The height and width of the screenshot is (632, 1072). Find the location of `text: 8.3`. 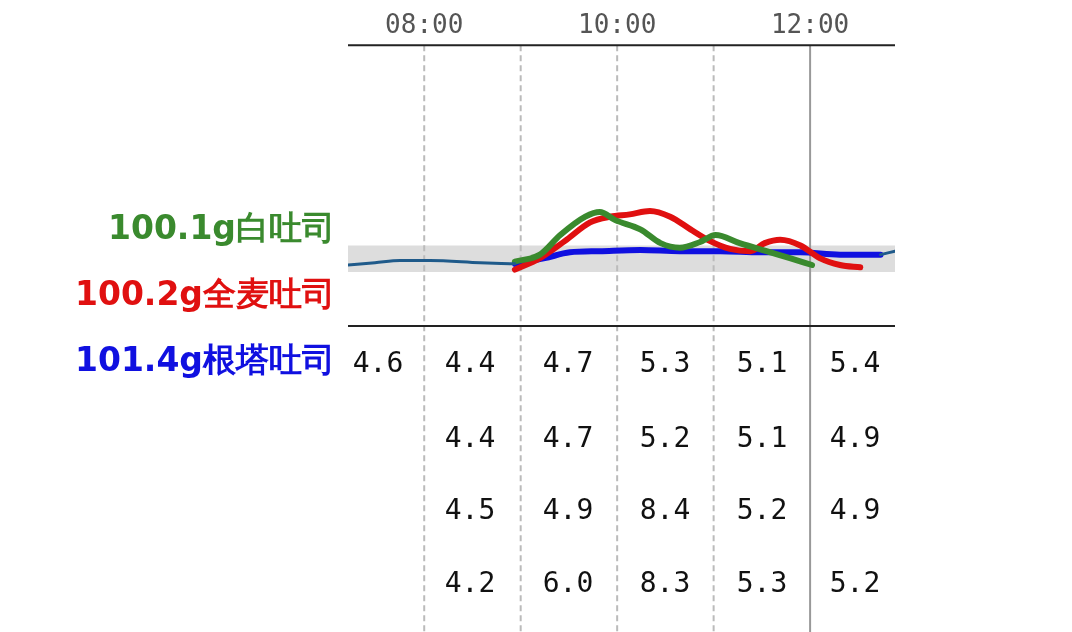

text: 8.3 is located at coordinates (665, 583).